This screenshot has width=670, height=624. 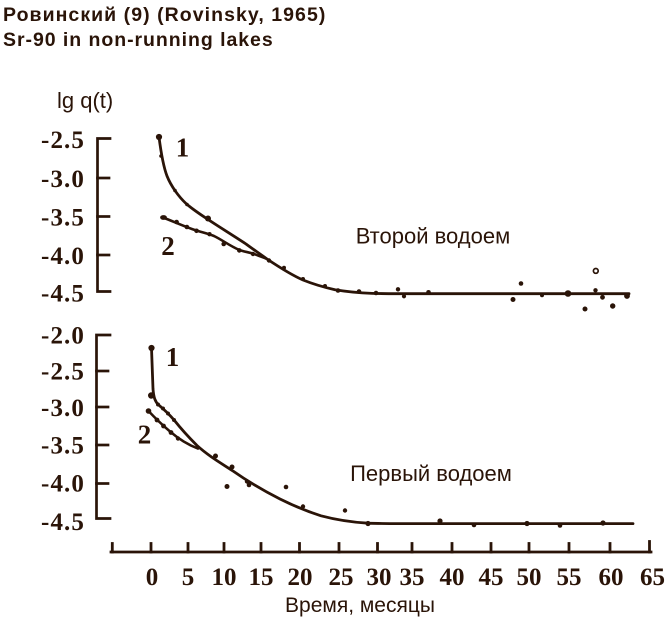 What do you see at coordinates (491, 577) in the screenshot?
I see `svg-text: 45` at bounding box center [491, 577].